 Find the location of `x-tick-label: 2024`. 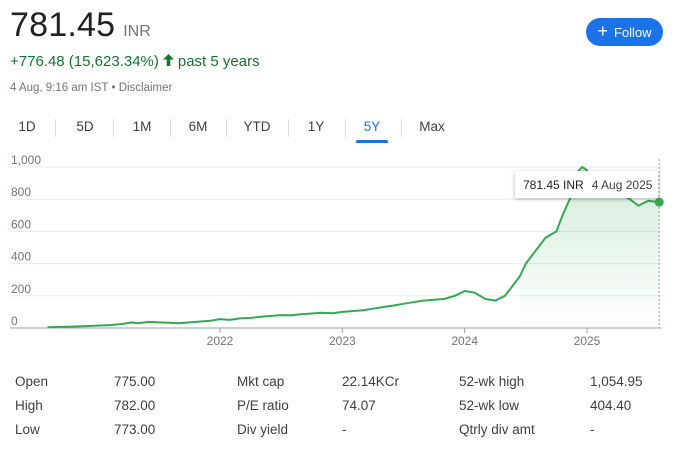

x-tick-label: 2024 is located at coordinates (464, 341).